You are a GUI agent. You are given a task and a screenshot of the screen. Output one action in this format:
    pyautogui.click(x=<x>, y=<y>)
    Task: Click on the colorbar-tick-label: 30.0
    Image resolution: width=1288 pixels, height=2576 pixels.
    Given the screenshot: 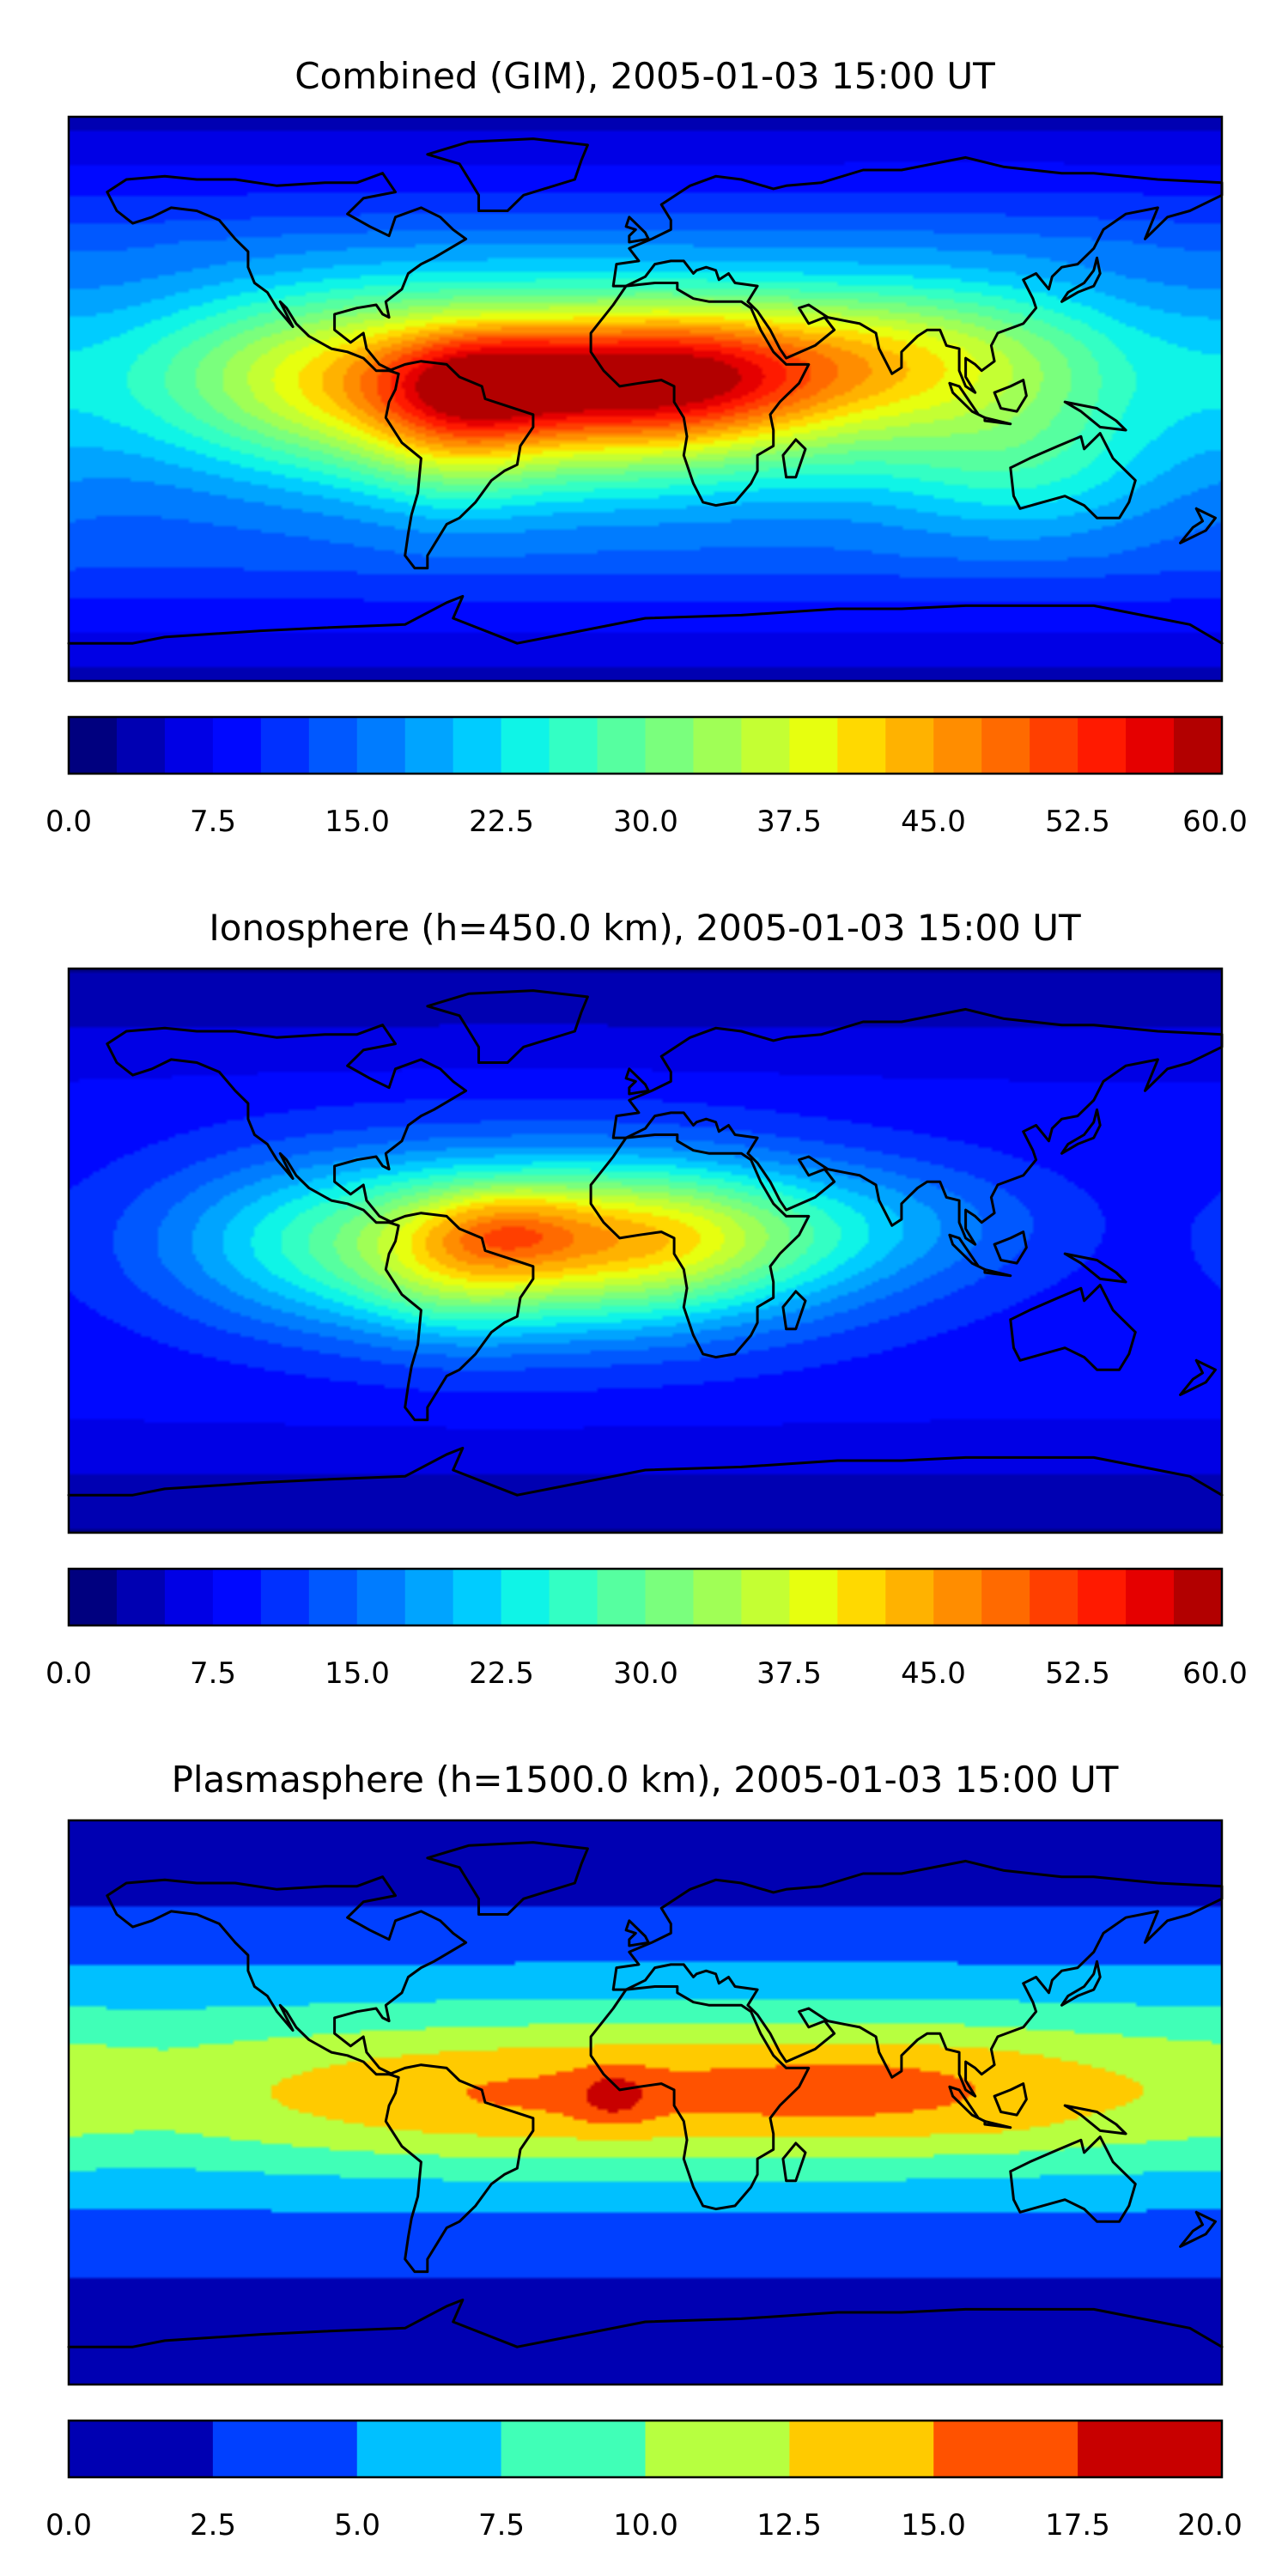 What is the action you would take?
    pyautogui.click(x=645, y=822)
    